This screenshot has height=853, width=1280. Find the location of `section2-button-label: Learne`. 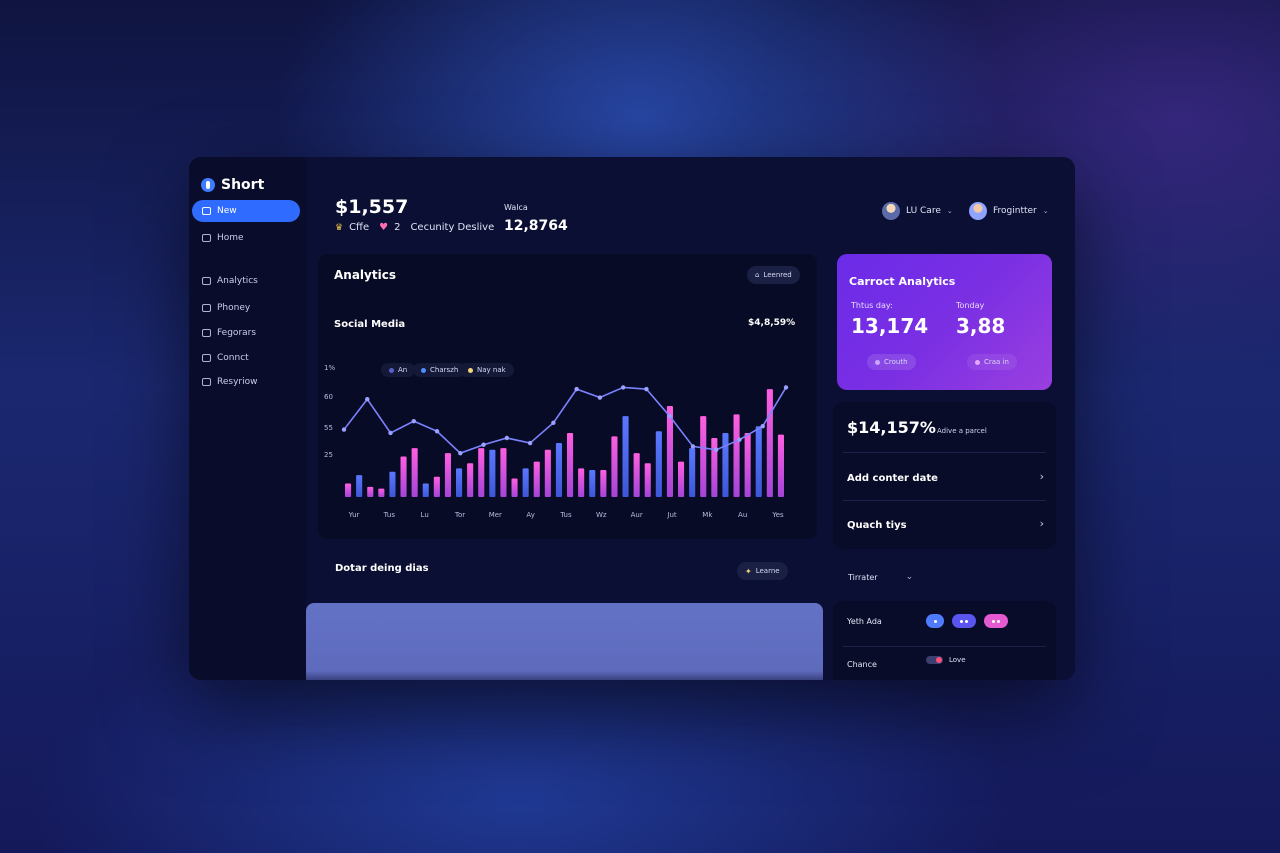

section2-button-label: Learne is located at coordinates (767, 571).